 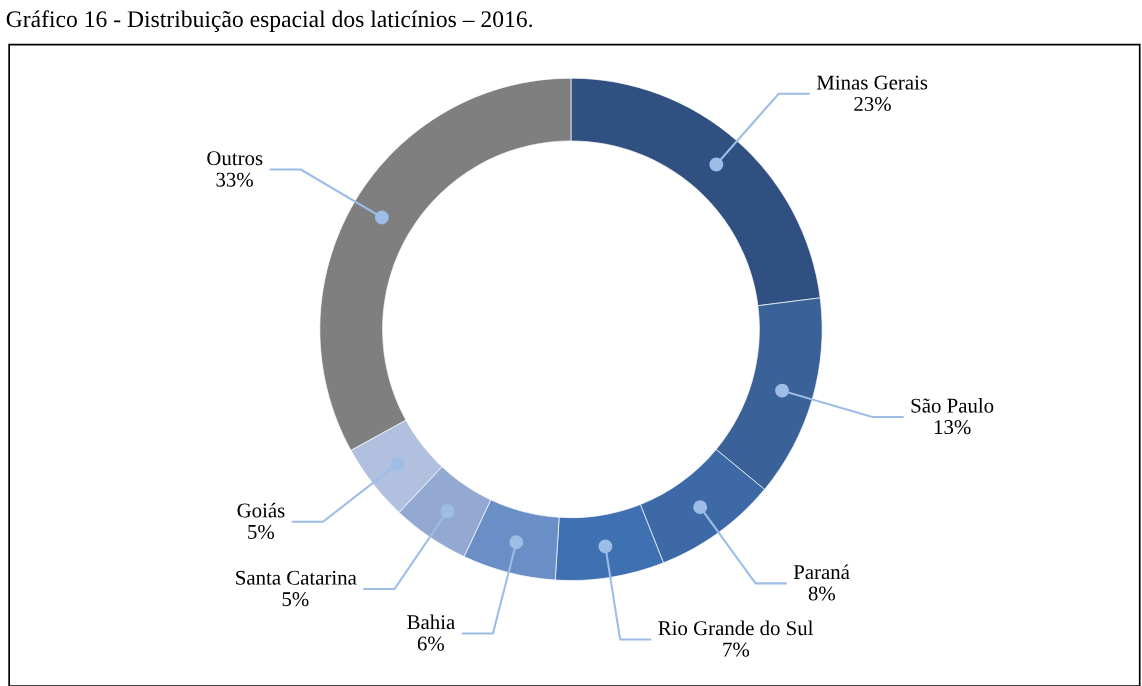 I want to click on data-label: 23%, so click(x=872, y=104).